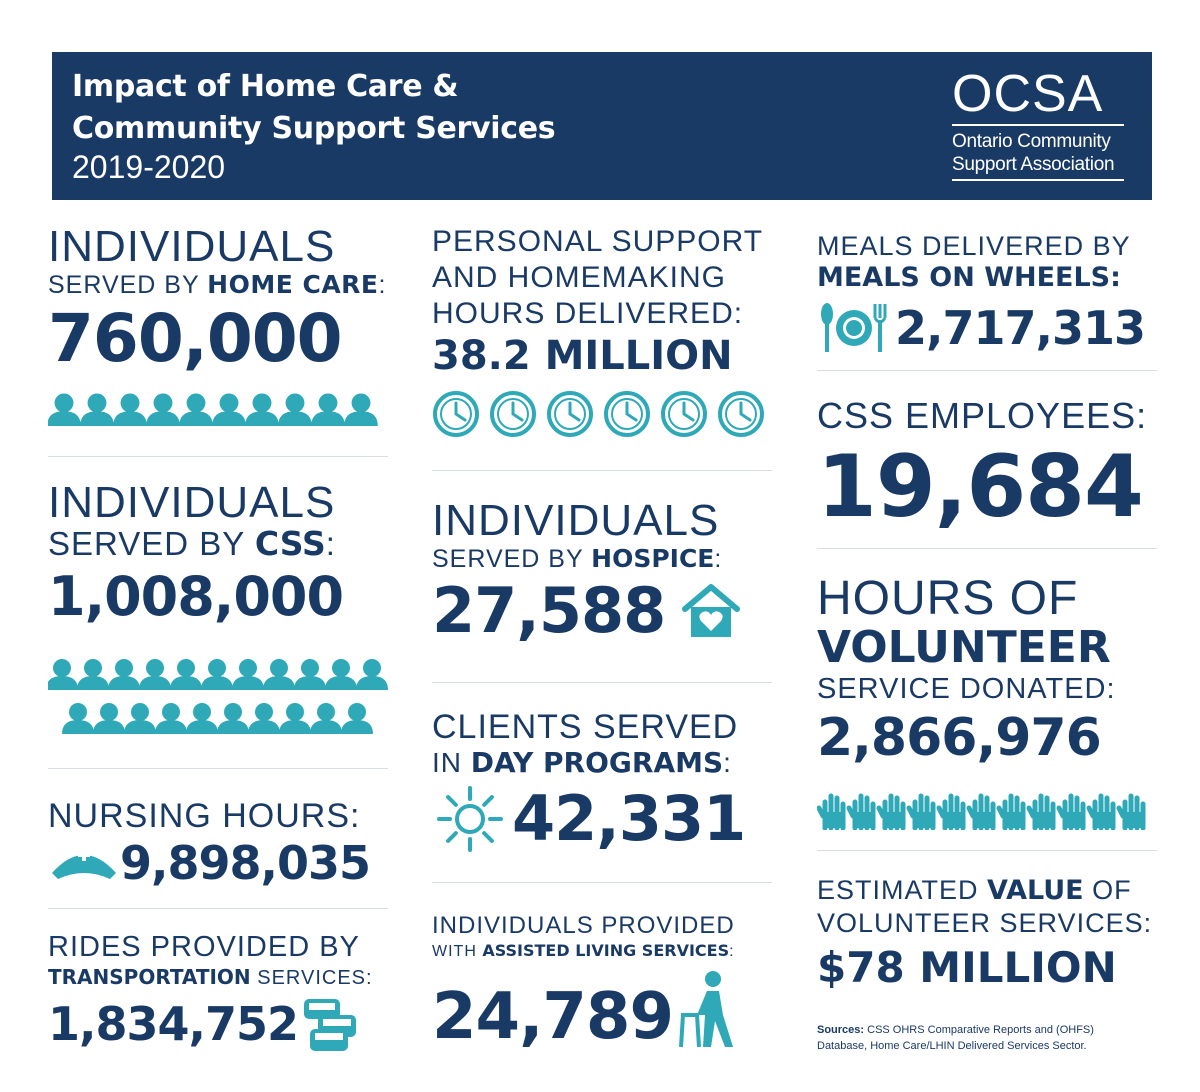 This screenshot has height=1092, width=1200. What do you see at coordinates (1035, 890) in the screenshot?
I see `label-bold: VALUE` at bounding box center [1035, 890].